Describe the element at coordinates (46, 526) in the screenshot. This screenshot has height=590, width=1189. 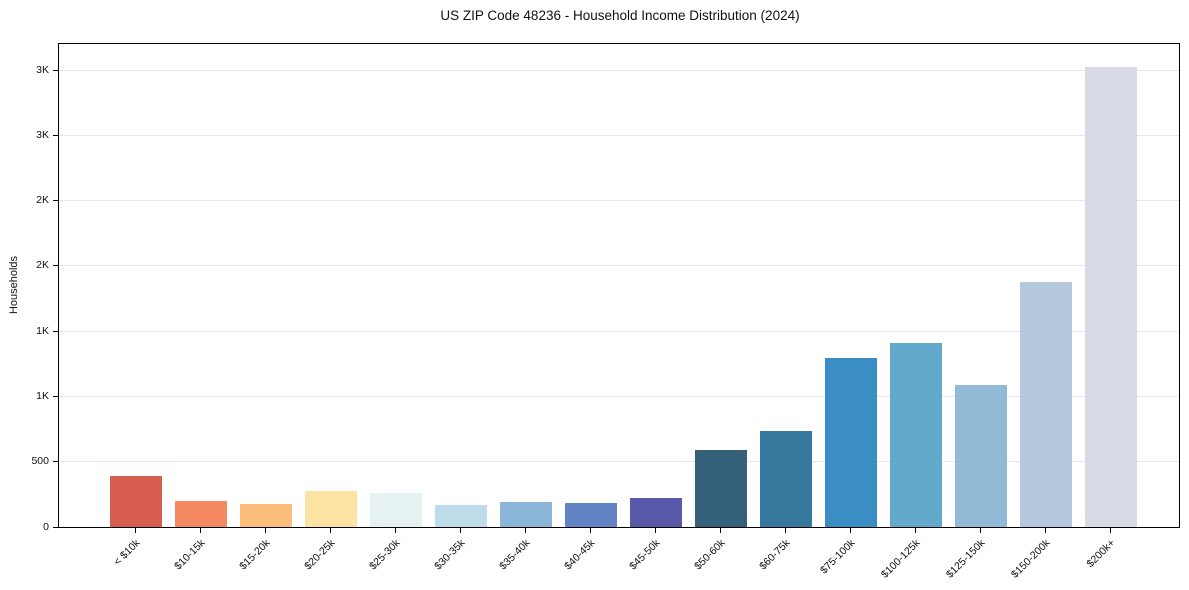
I see `y-tick-label: 0` at that location.